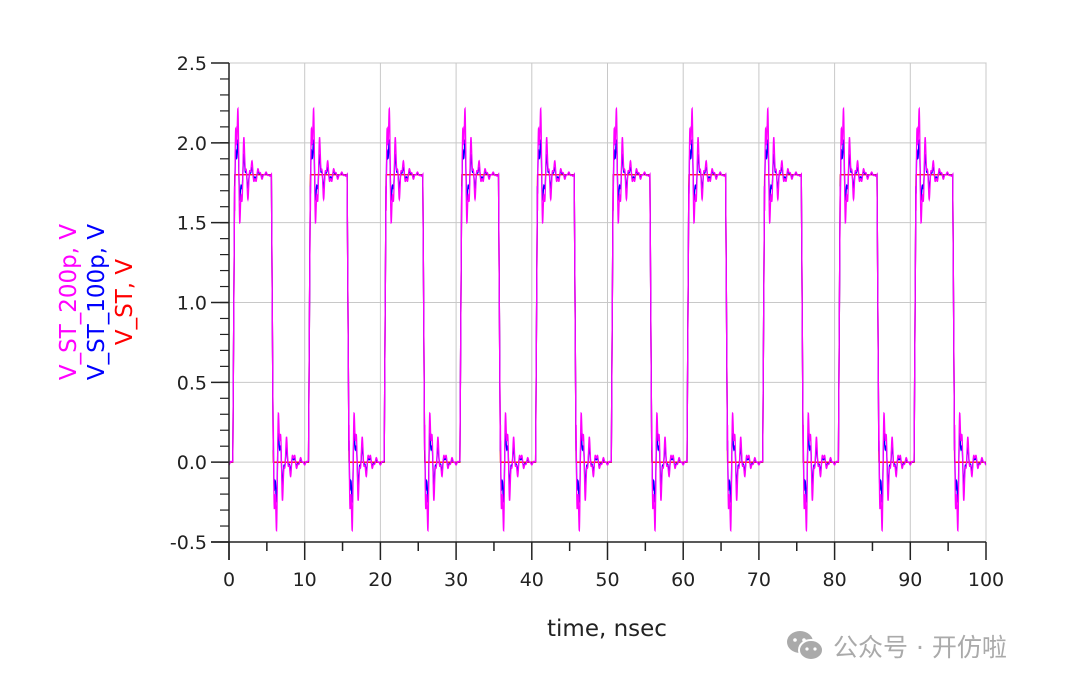 The height and width of the screenshot is (689, 1080). Describe the element at coordinates (380, 580) in the screenshot. I see `x-tick-label: 20` at that location.